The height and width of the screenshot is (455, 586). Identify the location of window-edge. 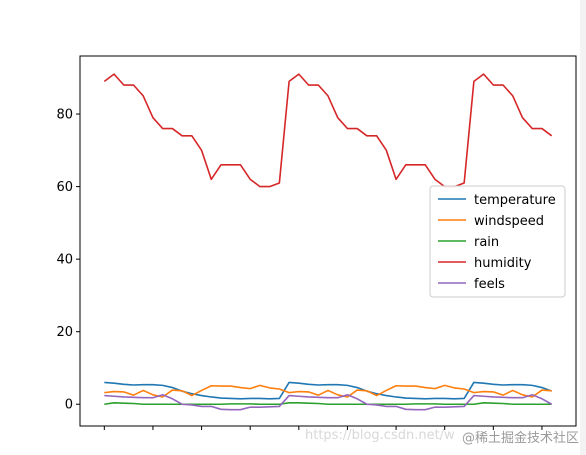
(583, 227).